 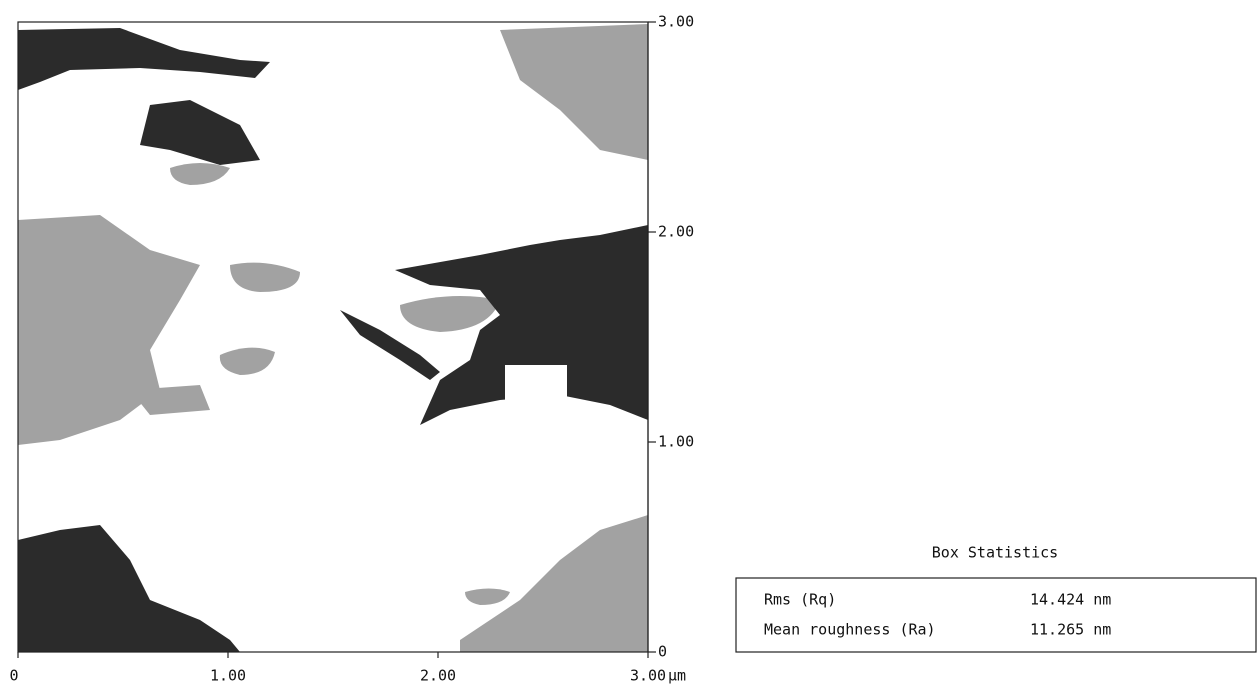 I want to click on stat-label: Mean roughness (Ra), so click(x=850, y=630).